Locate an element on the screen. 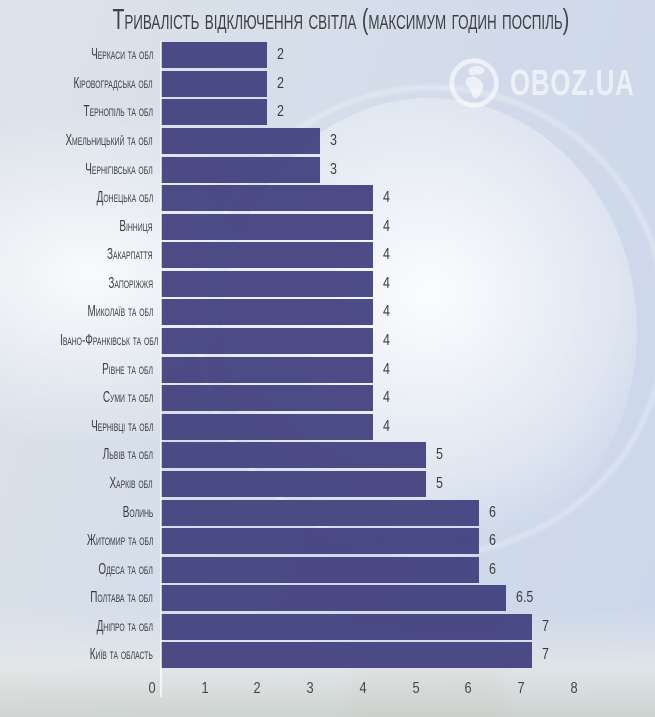 The width and height of the screenshot is (655, 717). value-label: 6 is located at coordinates (492, 541).